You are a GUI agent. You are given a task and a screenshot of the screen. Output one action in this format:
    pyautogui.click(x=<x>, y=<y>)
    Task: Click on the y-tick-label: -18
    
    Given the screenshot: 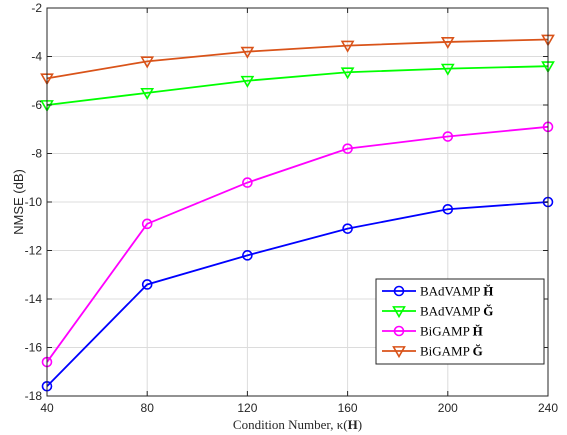 What is the action you would take?
    pyautogui.click(x=34, y=396)
    